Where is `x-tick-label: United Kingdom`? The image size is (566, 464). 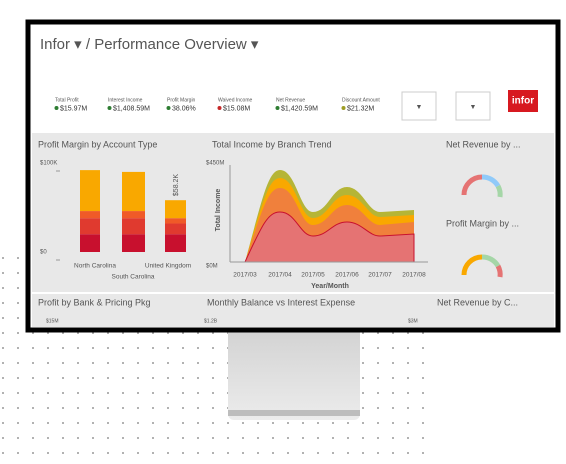 x-tick-label: United Kingdom is located at coordinates (168, 266).